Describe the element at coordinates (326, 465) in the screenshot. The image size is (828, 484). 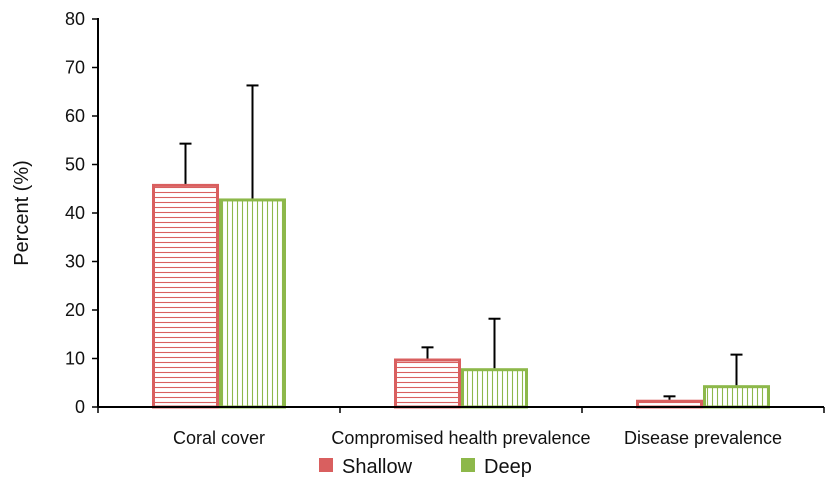
I see `legend-swatch-shallow` at that location.